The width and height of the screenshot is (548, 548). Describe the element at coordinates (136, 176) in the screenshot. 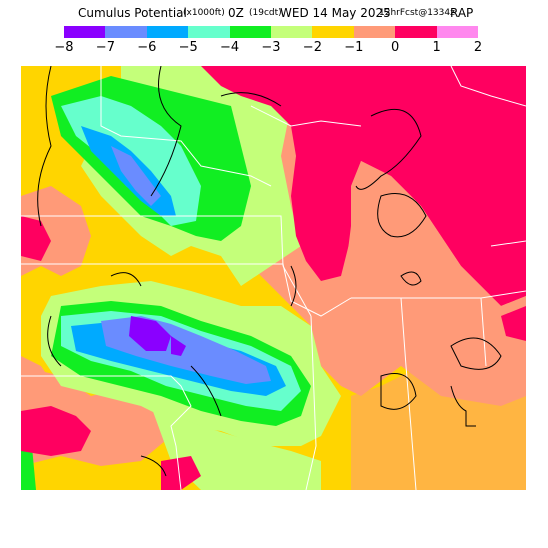

I see `field-periwinkle-north` at that location.